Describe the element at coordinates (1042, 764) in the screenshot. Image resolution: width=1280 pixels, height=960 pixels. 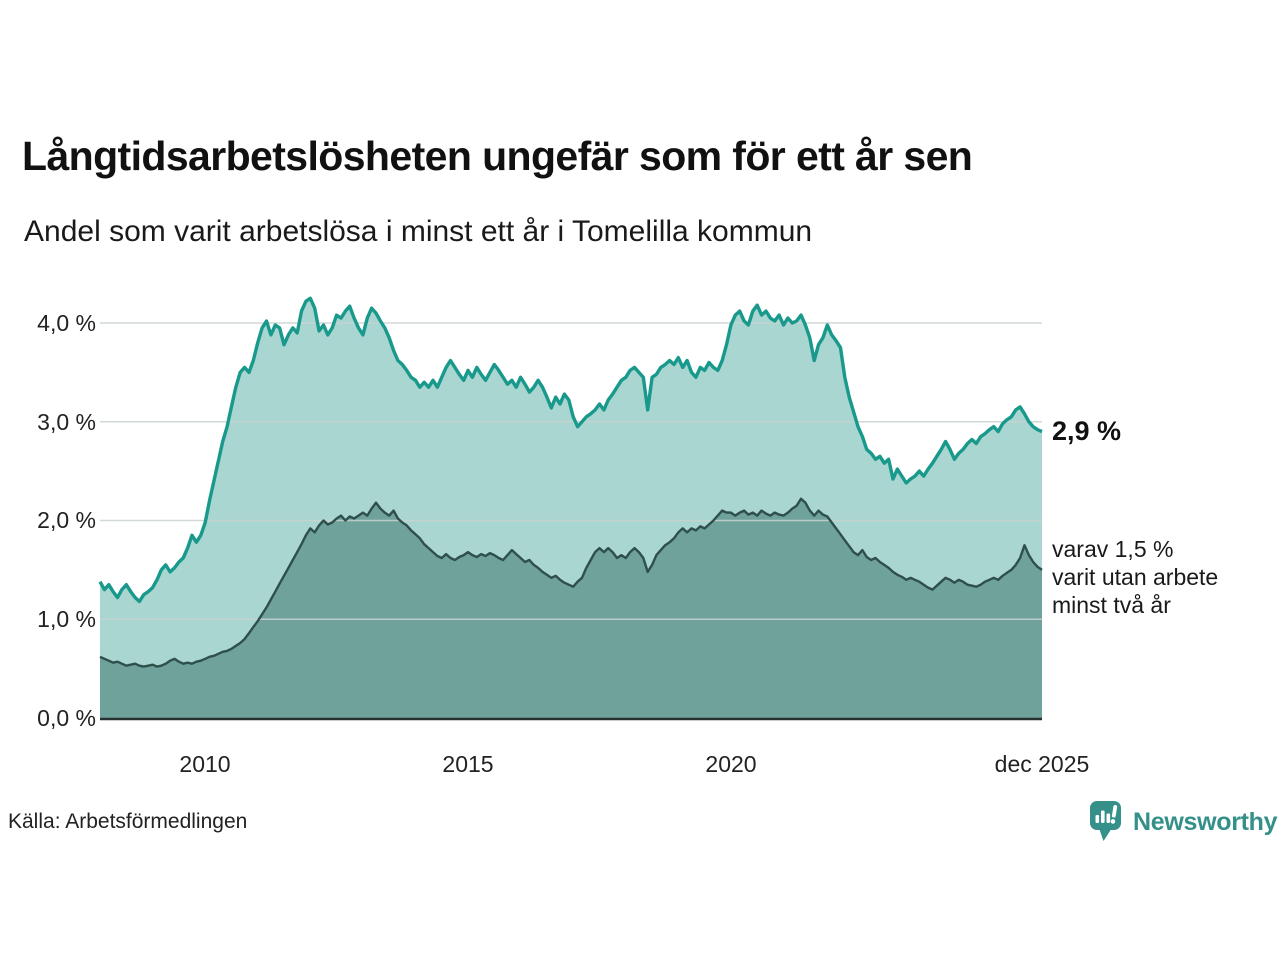
I see `x-axis-tick-label: dec 2025` at that location.